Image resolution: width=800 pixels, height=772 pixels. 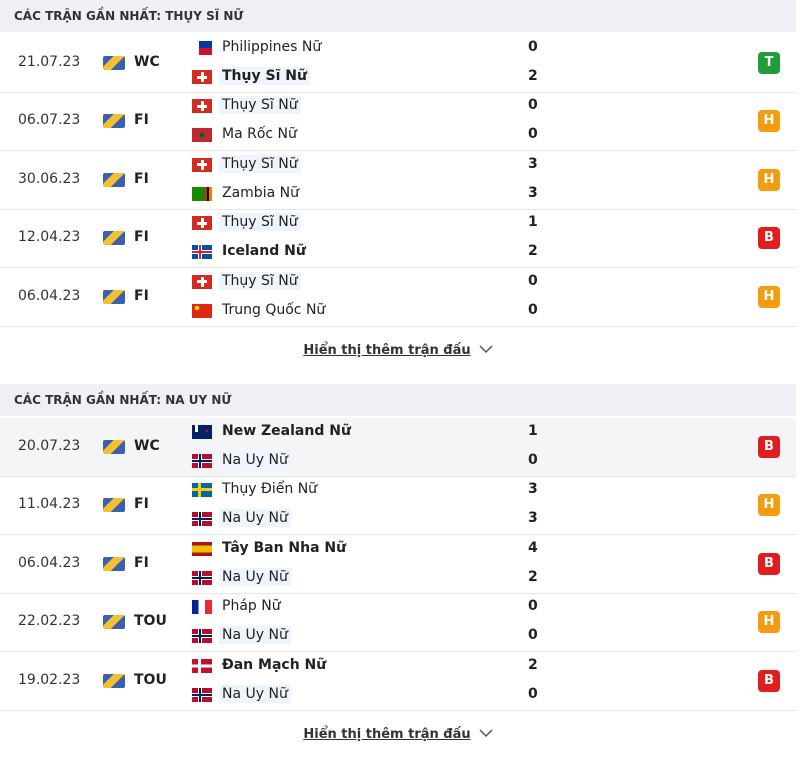 What do you see at coordinates (398, 63) in the screenshot?
I see `match-row: 21.07.23 WC Philippines Nữ 0 Thụy Sĩ Nữ 2 T` at bounding box center [398, 63].